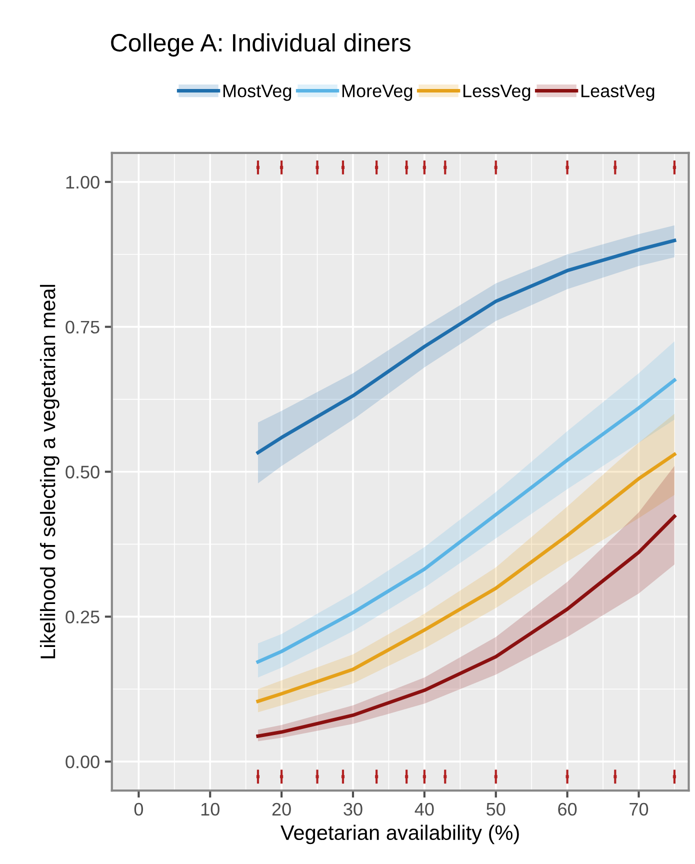 This screenshot has width=695, height=864. What do you see at coordinates (210, 809) in the screenshot?
I see `x-tick-label: 10` at bounding box center [210, 809].